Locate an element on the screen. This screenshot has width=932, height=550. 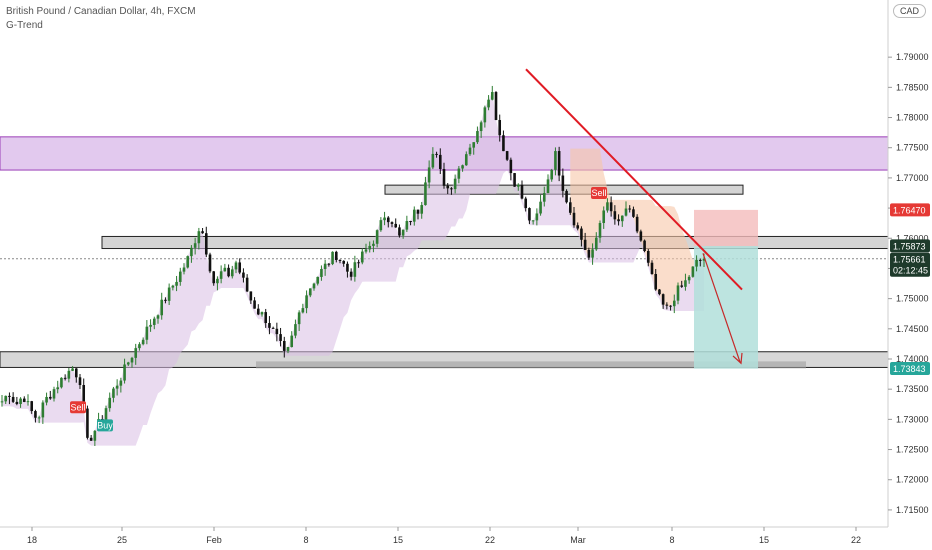
risk-reward-box is located at coordinates (726, 289).